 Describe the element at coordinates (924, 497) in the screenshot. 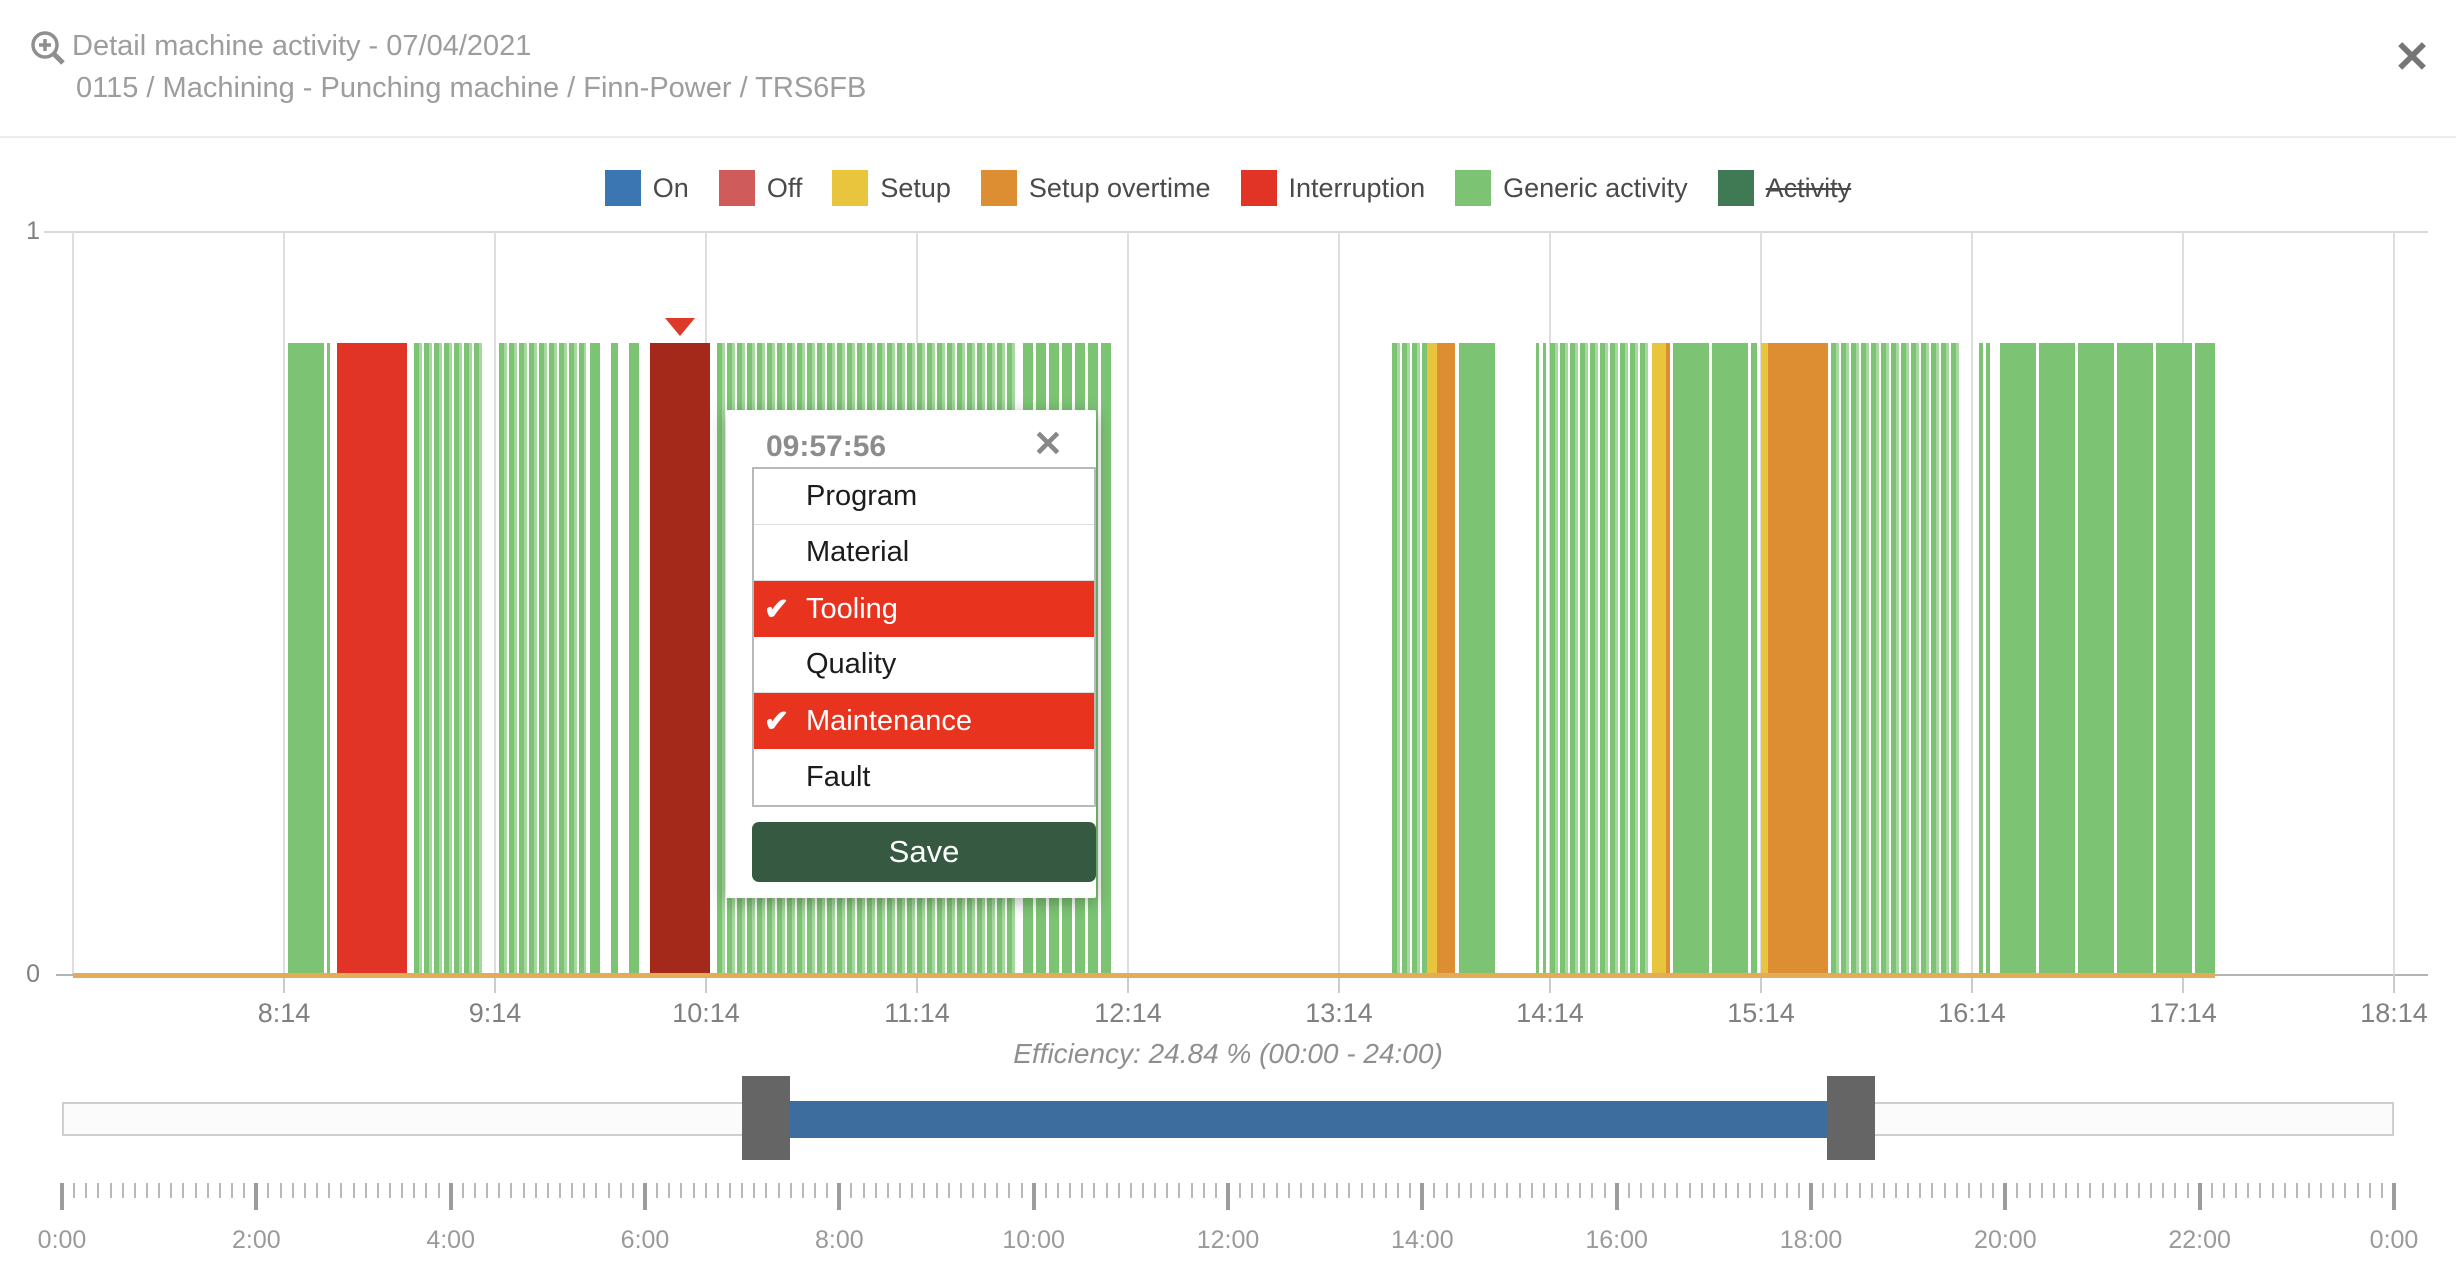

I see `cause-option-program: Program` at that location.